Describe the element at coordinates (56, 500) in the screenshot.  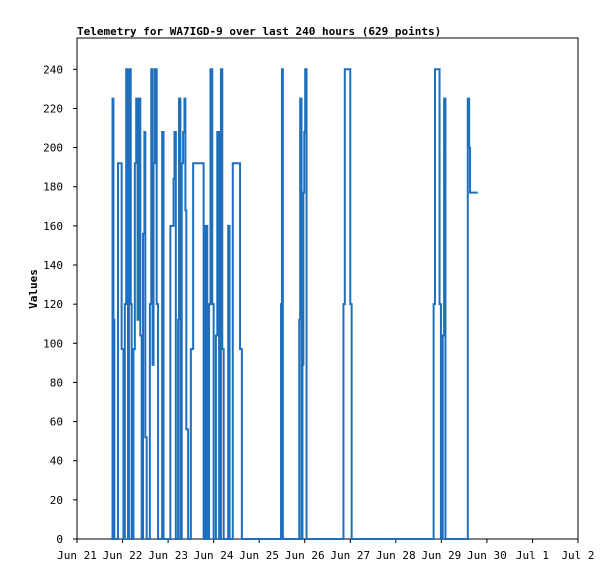
I see `y-tick-label: 20` at that location.